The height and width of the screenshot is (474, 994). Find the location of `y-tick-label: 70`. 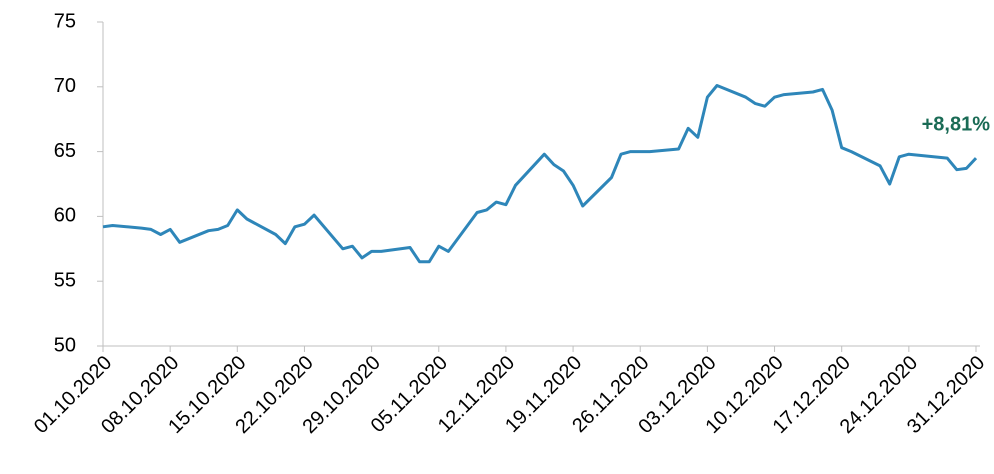

y-tick-label: 70 is located at coordinates (65, 86).